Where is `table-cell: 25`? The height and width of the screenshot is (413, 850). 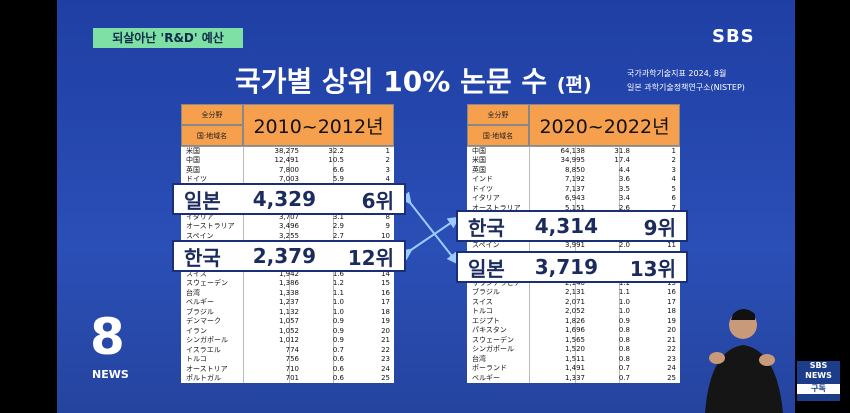
table-cell: 25 is located at coordinates (671, 377).